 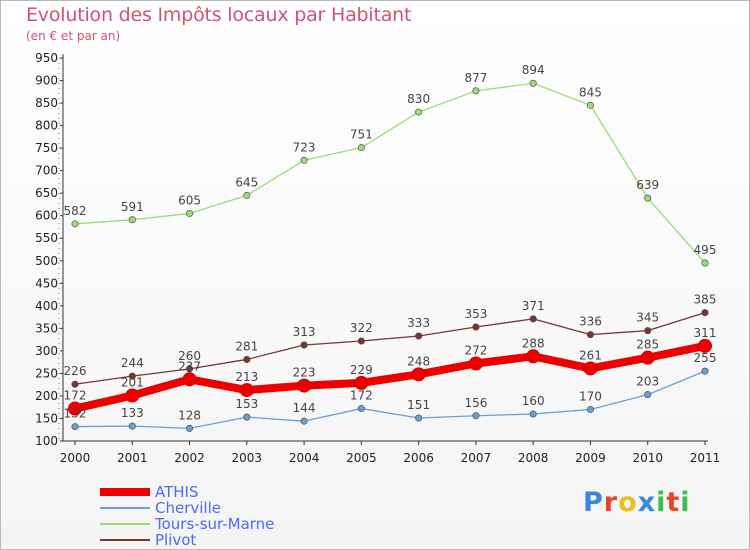 I want to click on data-label: 128, so click(x=189, y=415).